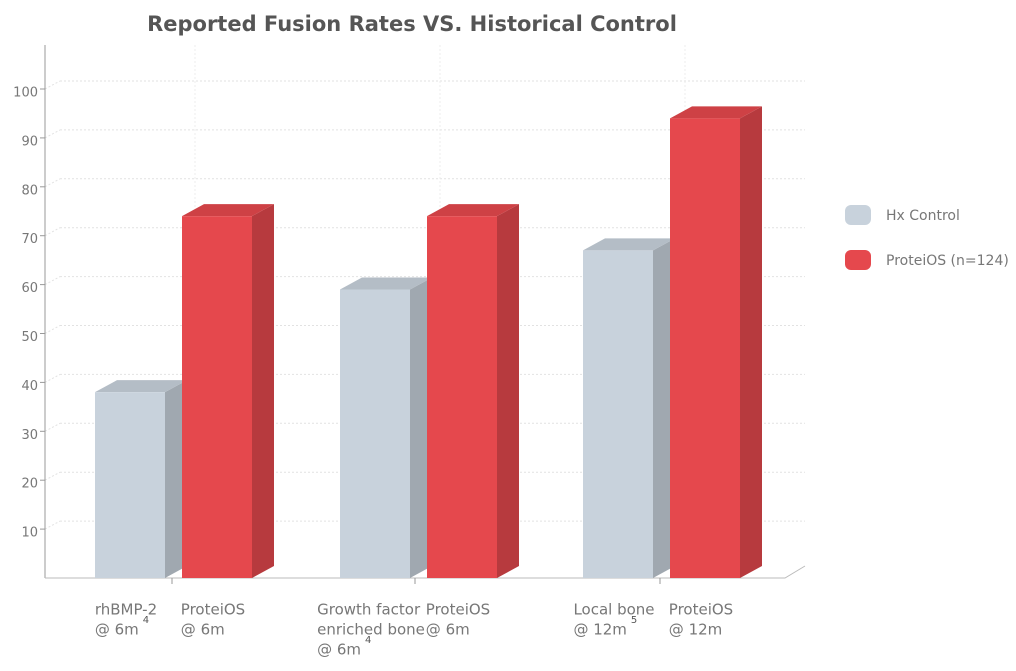  I want to click on y-tick-label: 60, so click(29, 288).